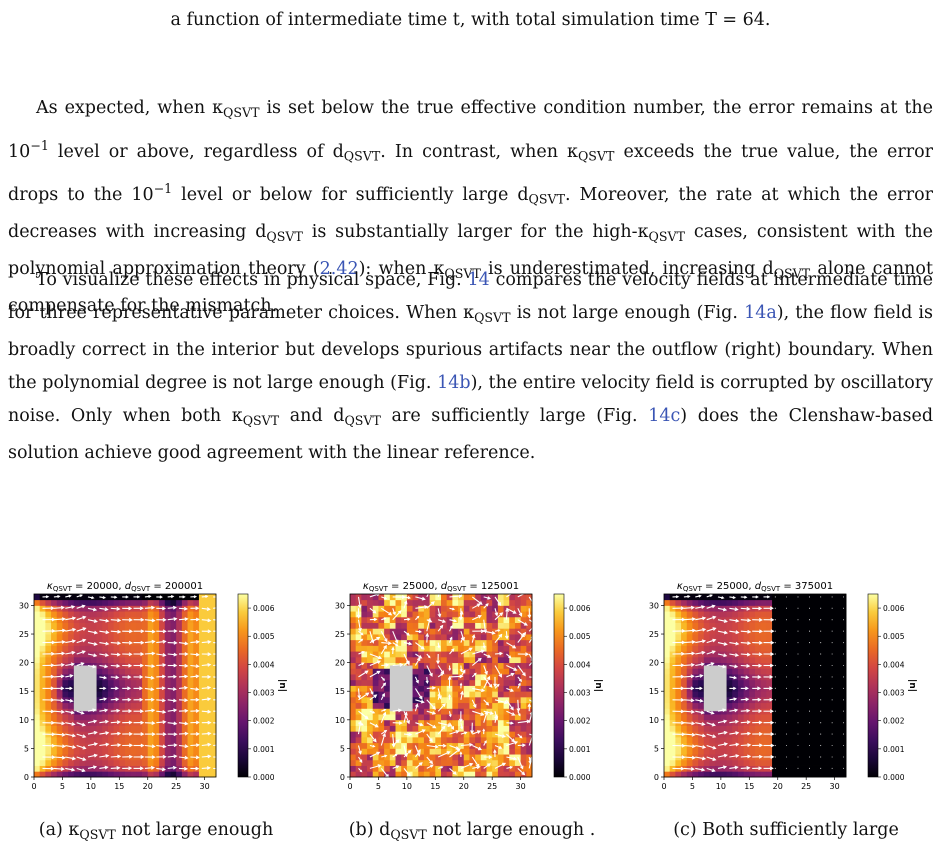  I want to click on x-tick-label: 30, so click(835, 786).